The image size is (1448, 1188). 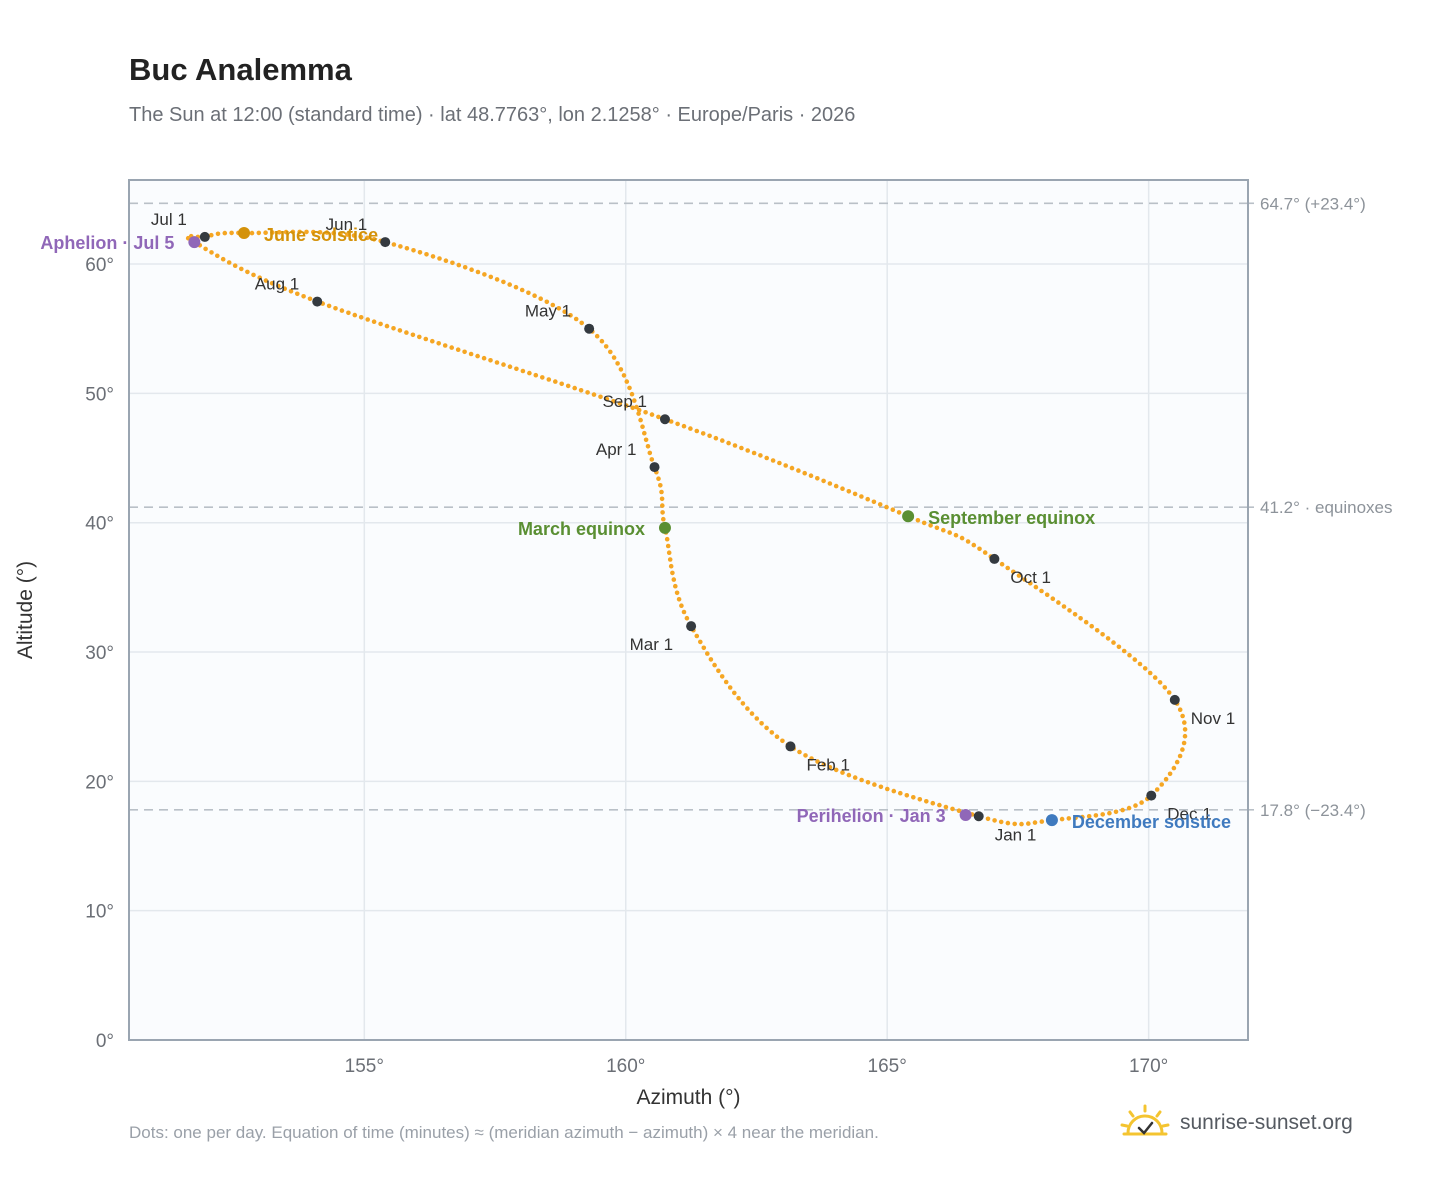 I want to click on month-label: Apr 1, so click(x=616, y=449).